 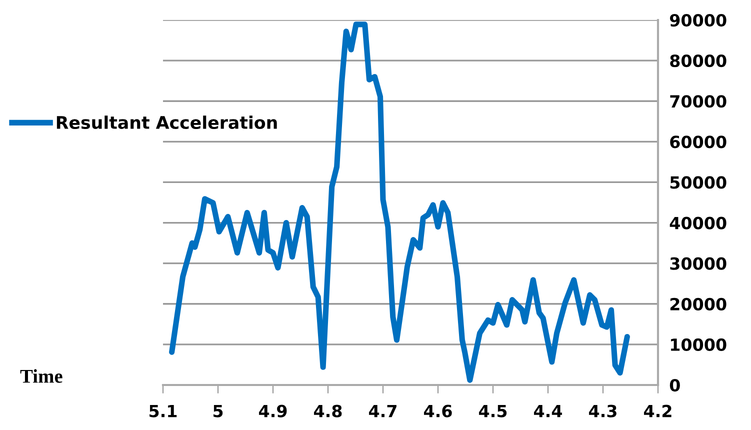 What do you see at coordinates (698, 182) in the screenshot?
I see `y-tick-label: 50000` at bounding box center [698, 182].